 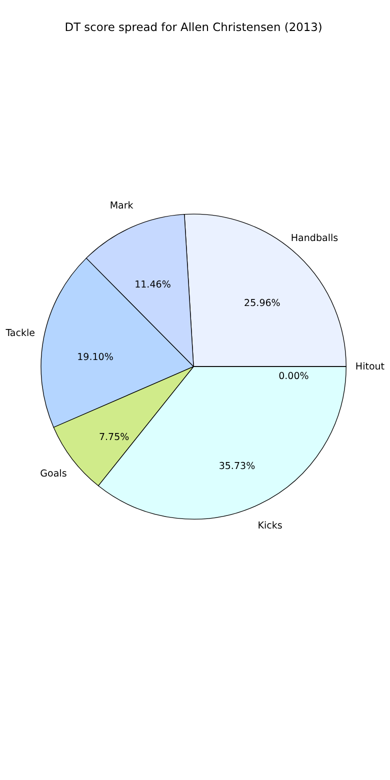 What do you see at coordinates (114, 437) in the screenshot?
I see `data-label: 7.75%` at bounding box center [114, 437].